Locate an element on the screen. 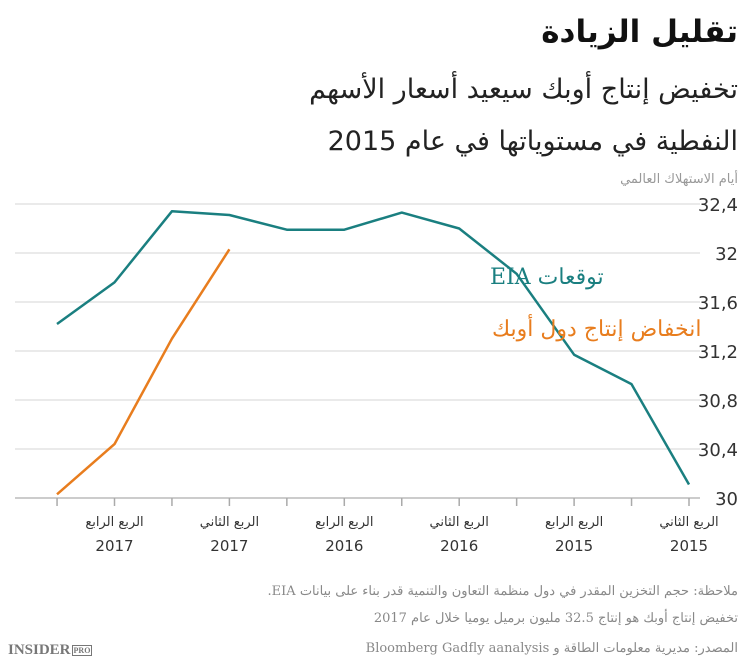 The image size is (750, 668). y-axis-label: أيام الاستهلاك العالمي is located at coordinates (679, 179).